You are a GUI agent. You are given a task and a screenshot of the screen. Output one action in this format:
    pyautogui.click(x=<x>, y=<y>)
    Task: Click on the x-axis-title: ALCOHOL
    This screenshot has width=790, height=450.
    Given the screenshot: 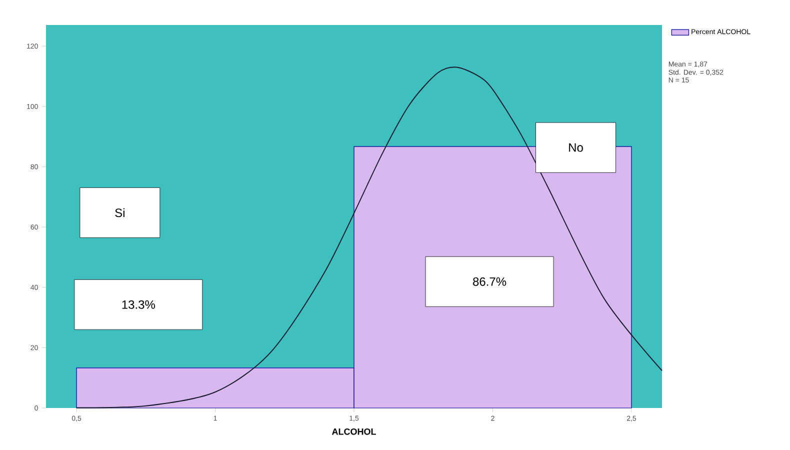 What is the action you would take?
    pyautogui.click(x=354, y=431)
    